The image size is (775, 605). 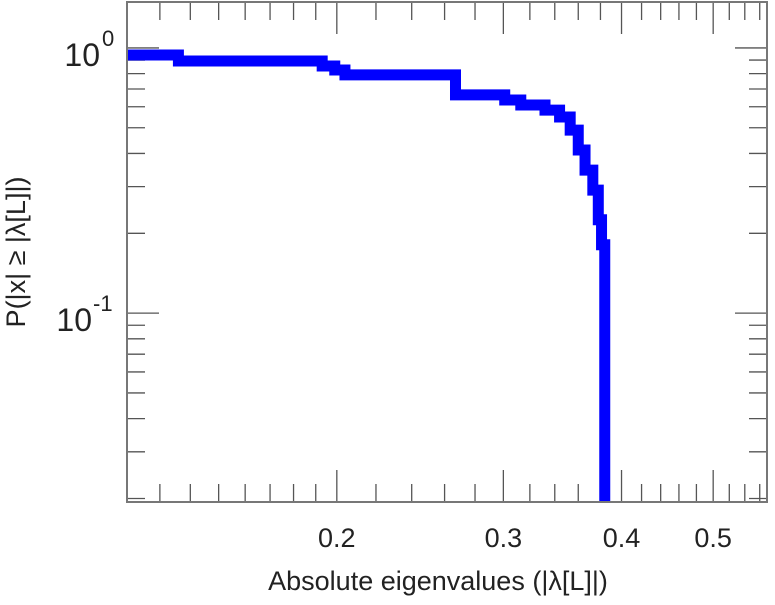 What do you see at coordinates (525, 538) in the screenshot?
I see `x-tick-labels: 0.2 0.3 0.4 0.5` at bounding box center [525, 538].